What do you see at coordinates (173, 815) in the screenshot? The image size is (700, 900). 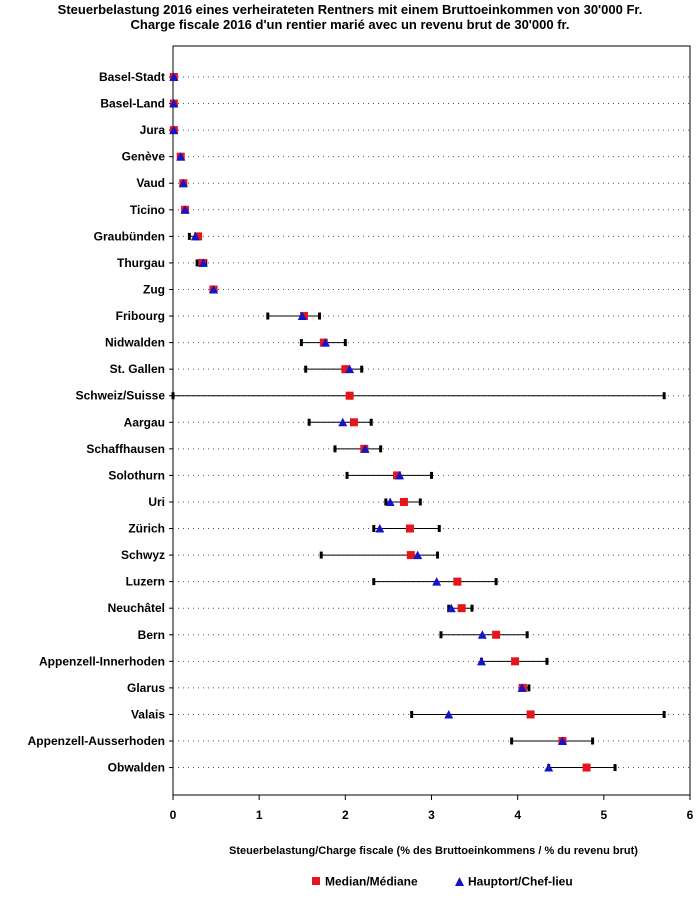 I see `x-tick-label: 0` at bounding box center [173, 815].